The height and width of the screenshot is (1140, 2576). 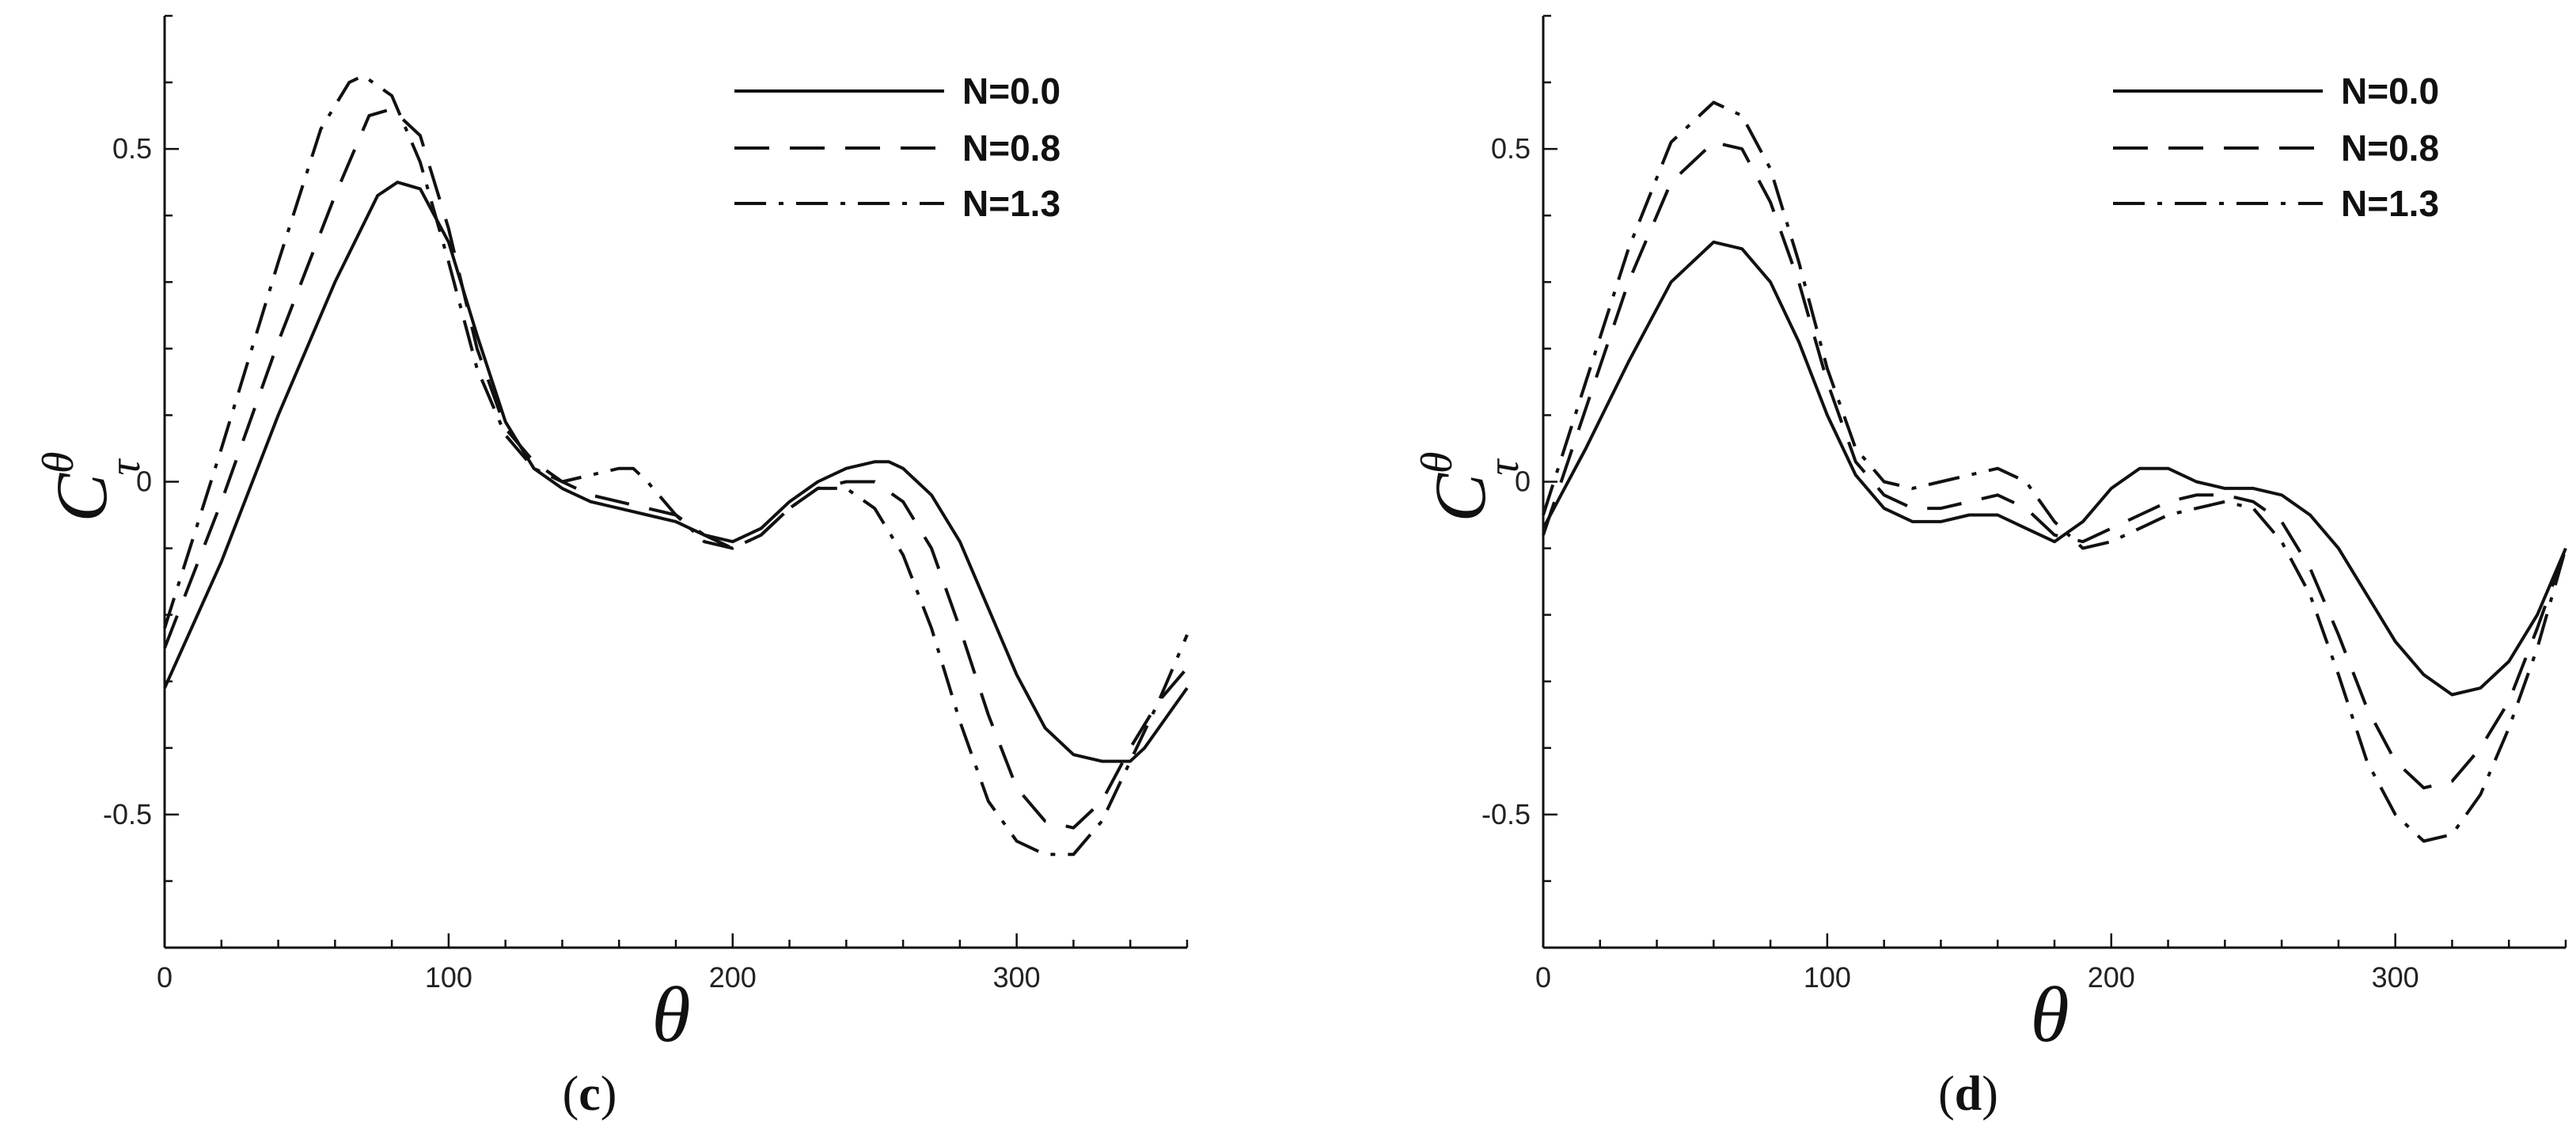 I want to click on panel-caption: (c), so click(x=590, y=1094).